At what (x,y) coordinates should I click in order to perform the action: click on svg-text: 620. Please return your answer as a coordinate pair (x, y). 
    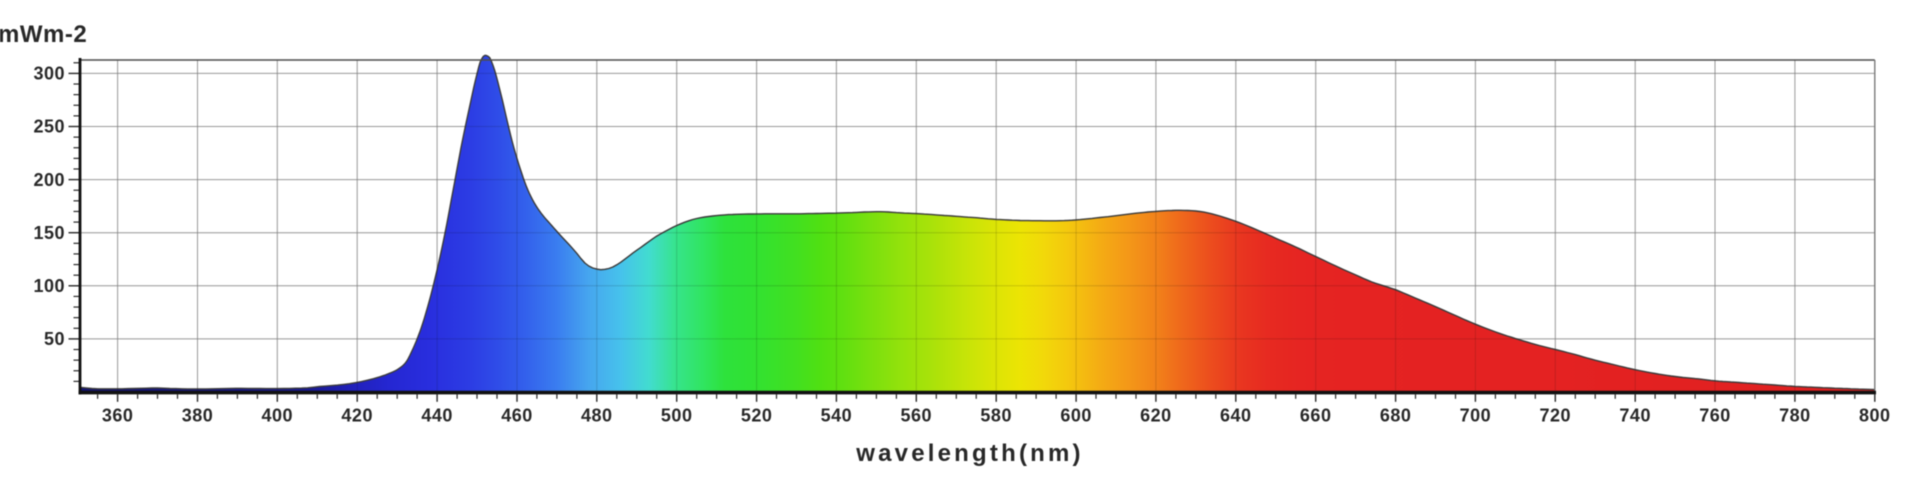
    Looking at the image, I should click on (1156, 416).